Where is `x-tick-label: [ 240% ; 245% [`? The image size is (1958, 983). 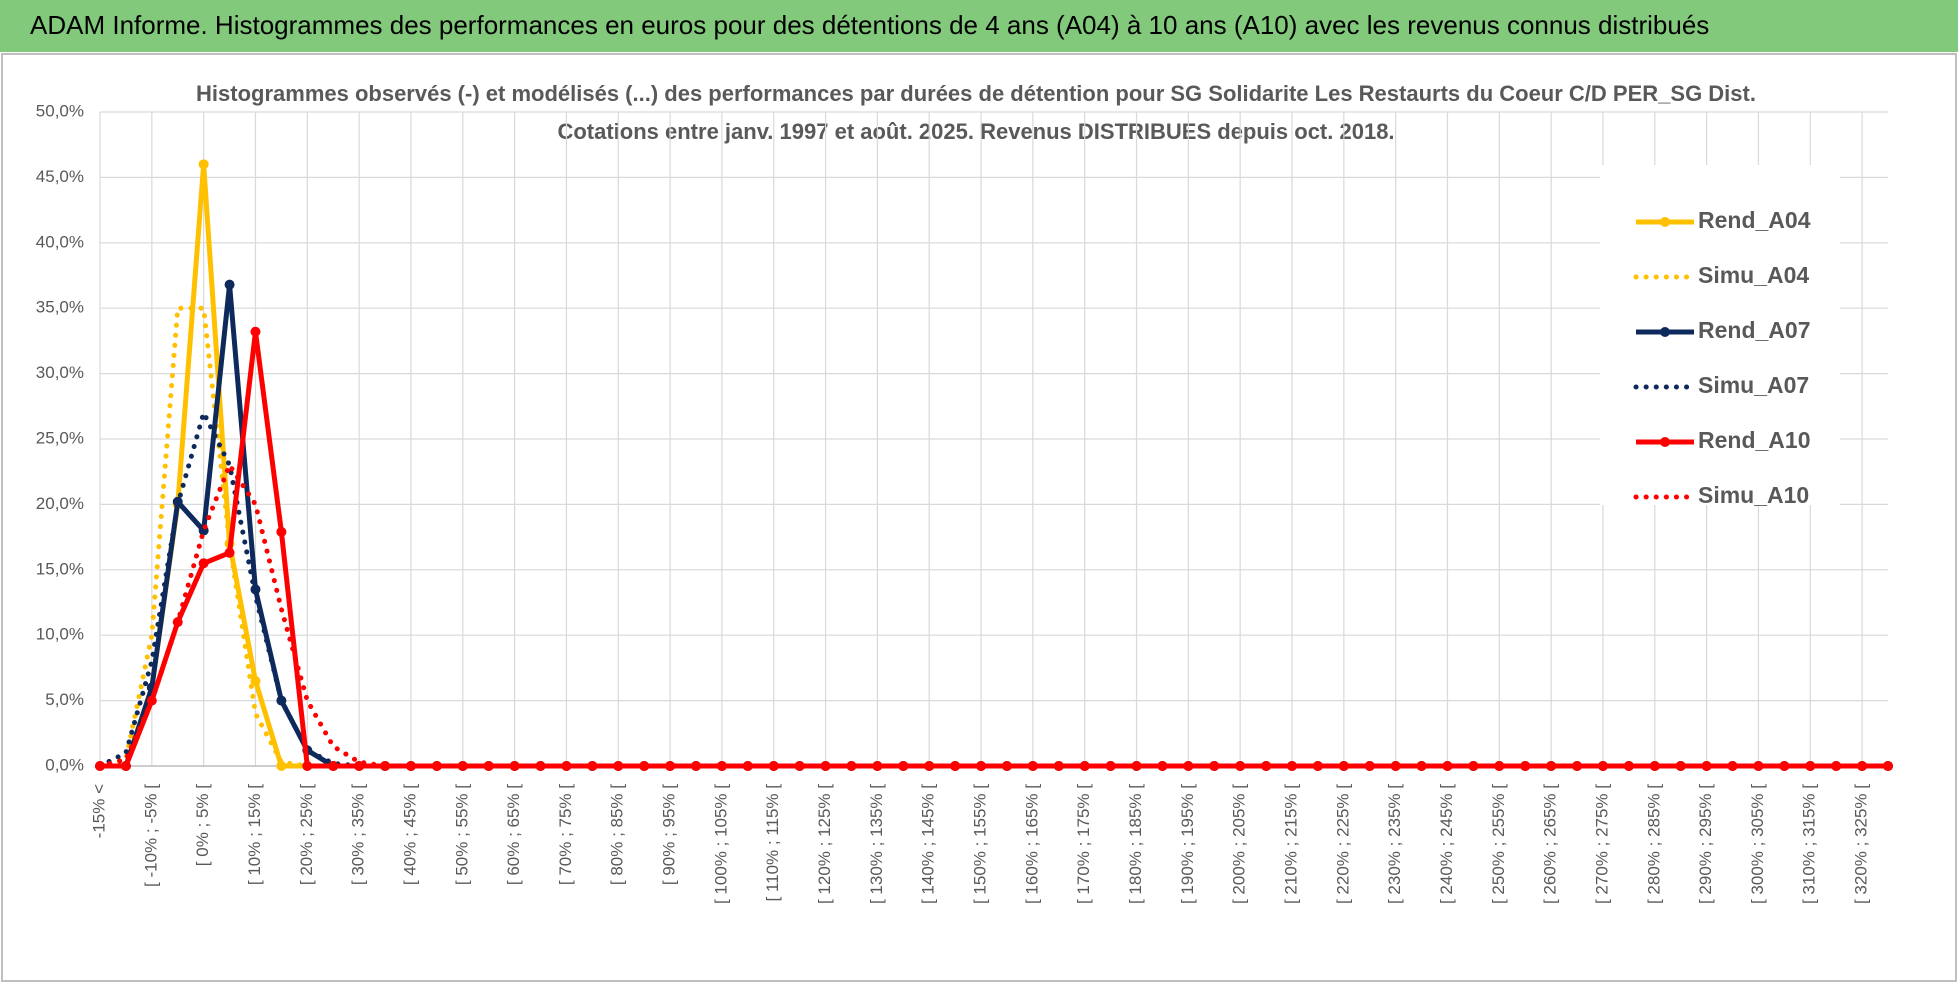
x-tick-label: [ 240% ; 245% [ is located at coordinates (1446, 844).